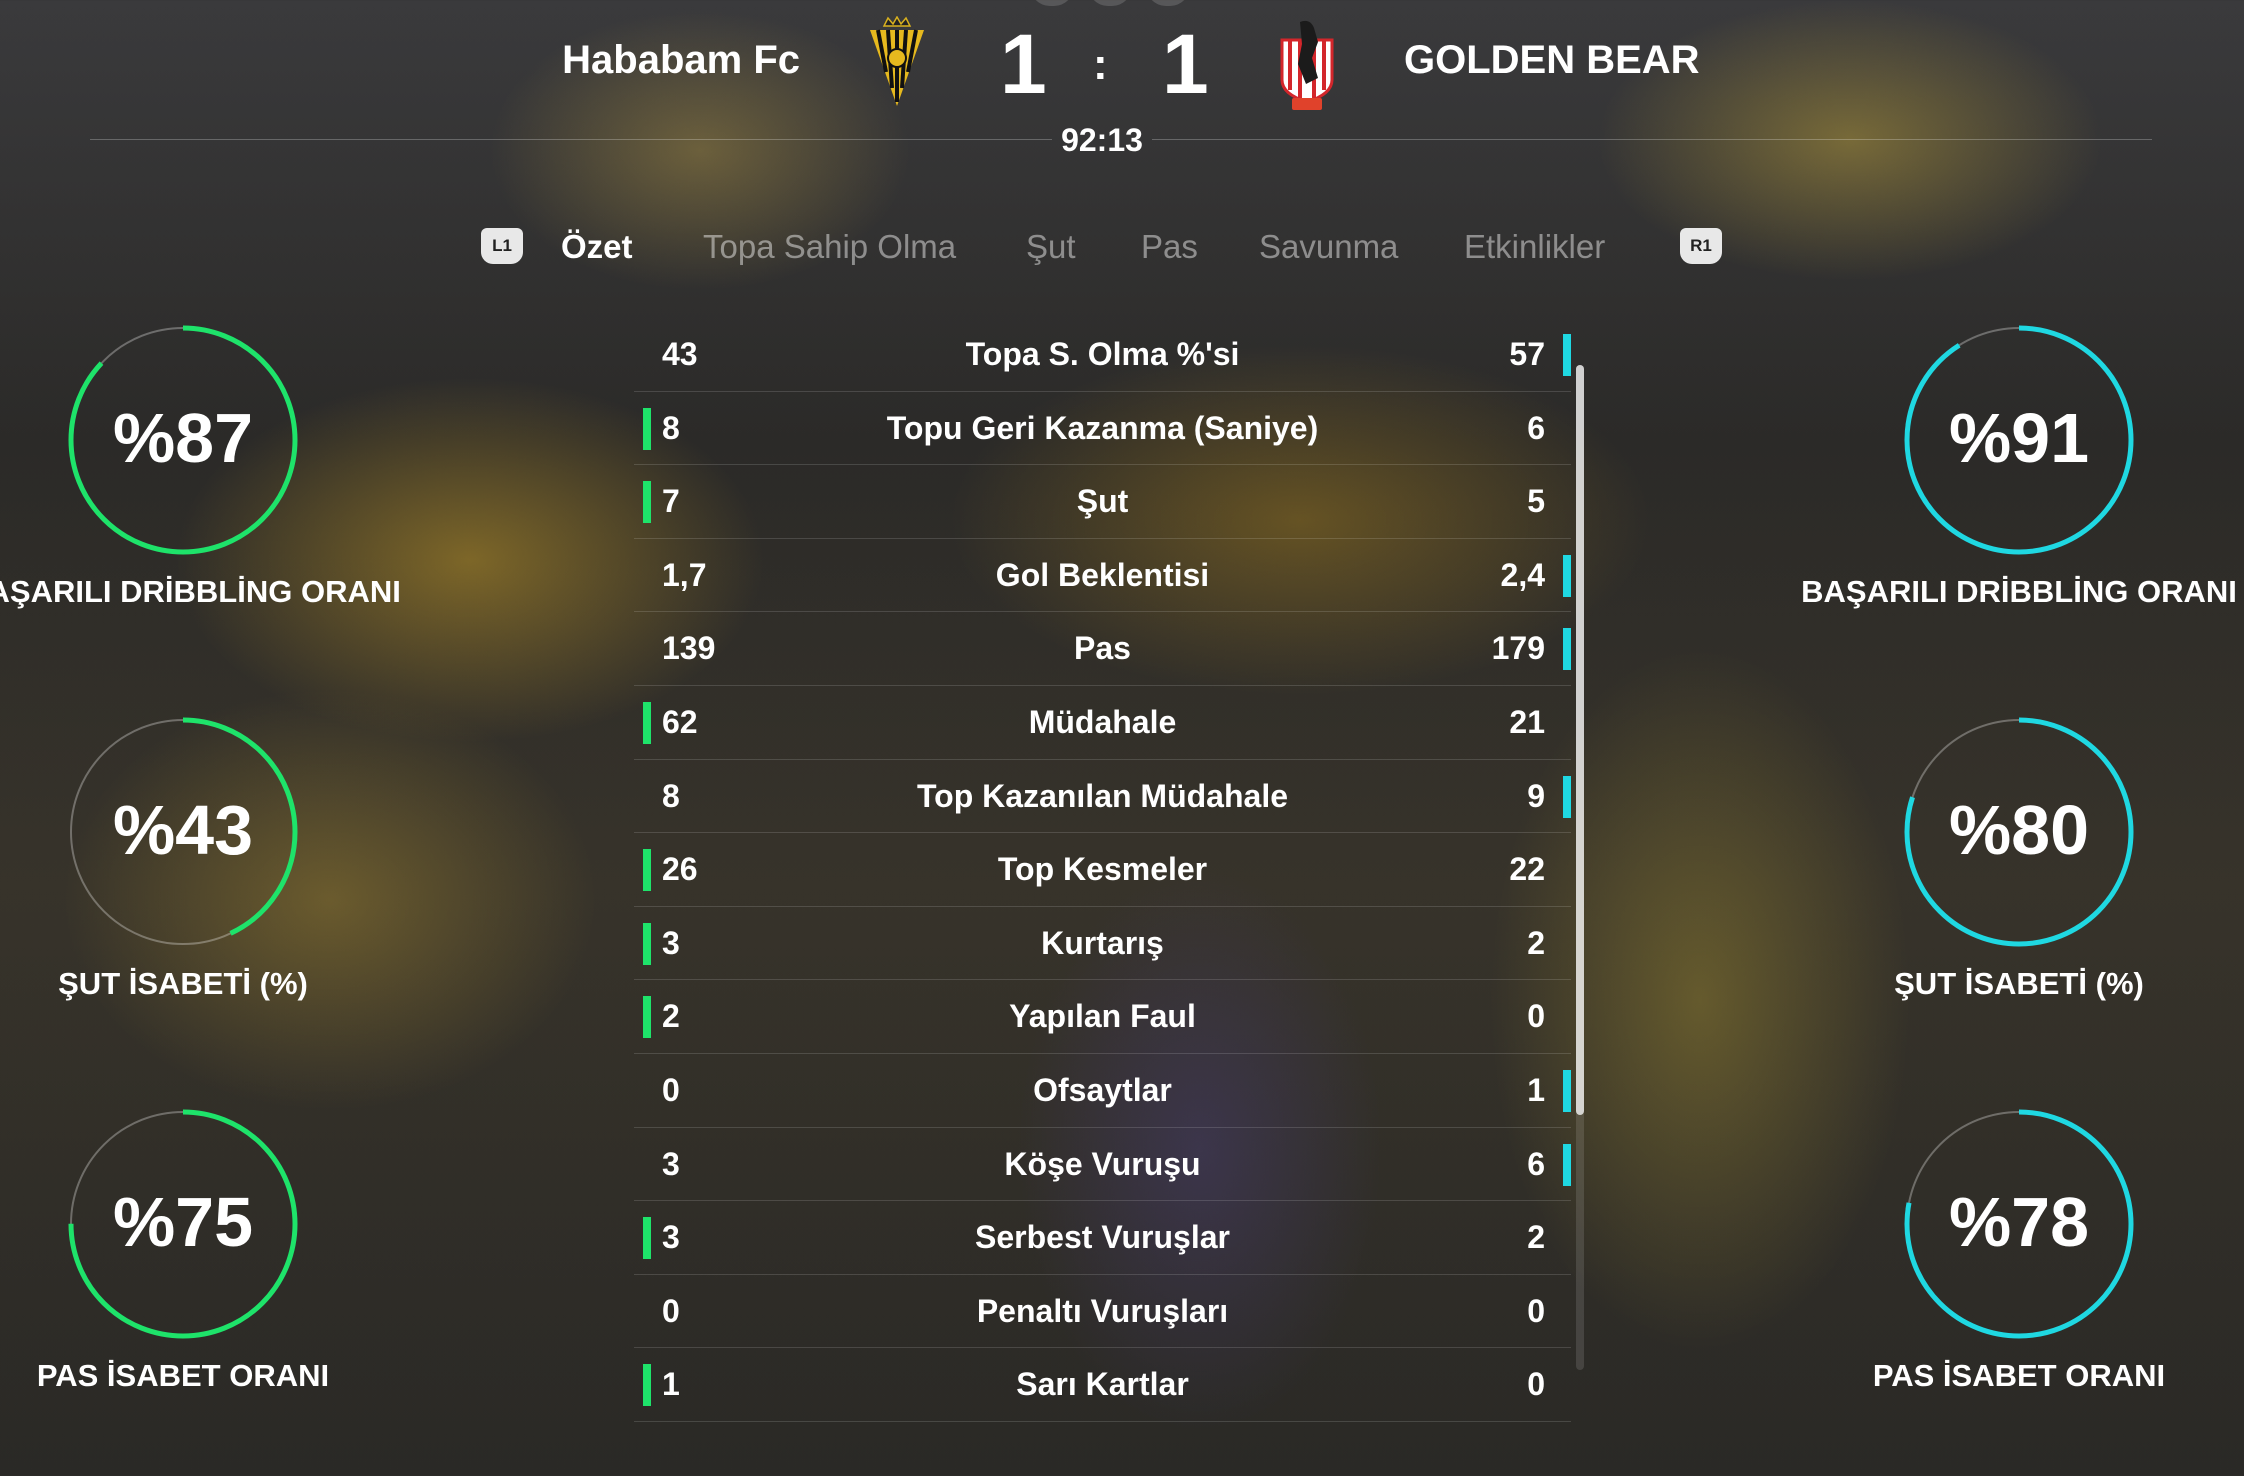  Describe the element at coordinates (1536, 942) in the screenshot. I see `away-stat-value: 2` at that location.